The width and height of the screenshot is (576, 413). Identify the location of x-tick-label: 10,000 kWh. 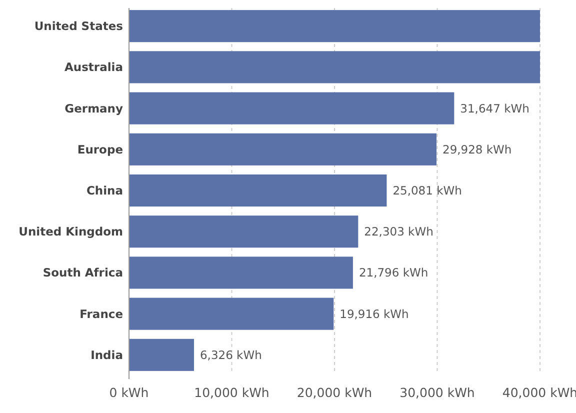
(232, 392).